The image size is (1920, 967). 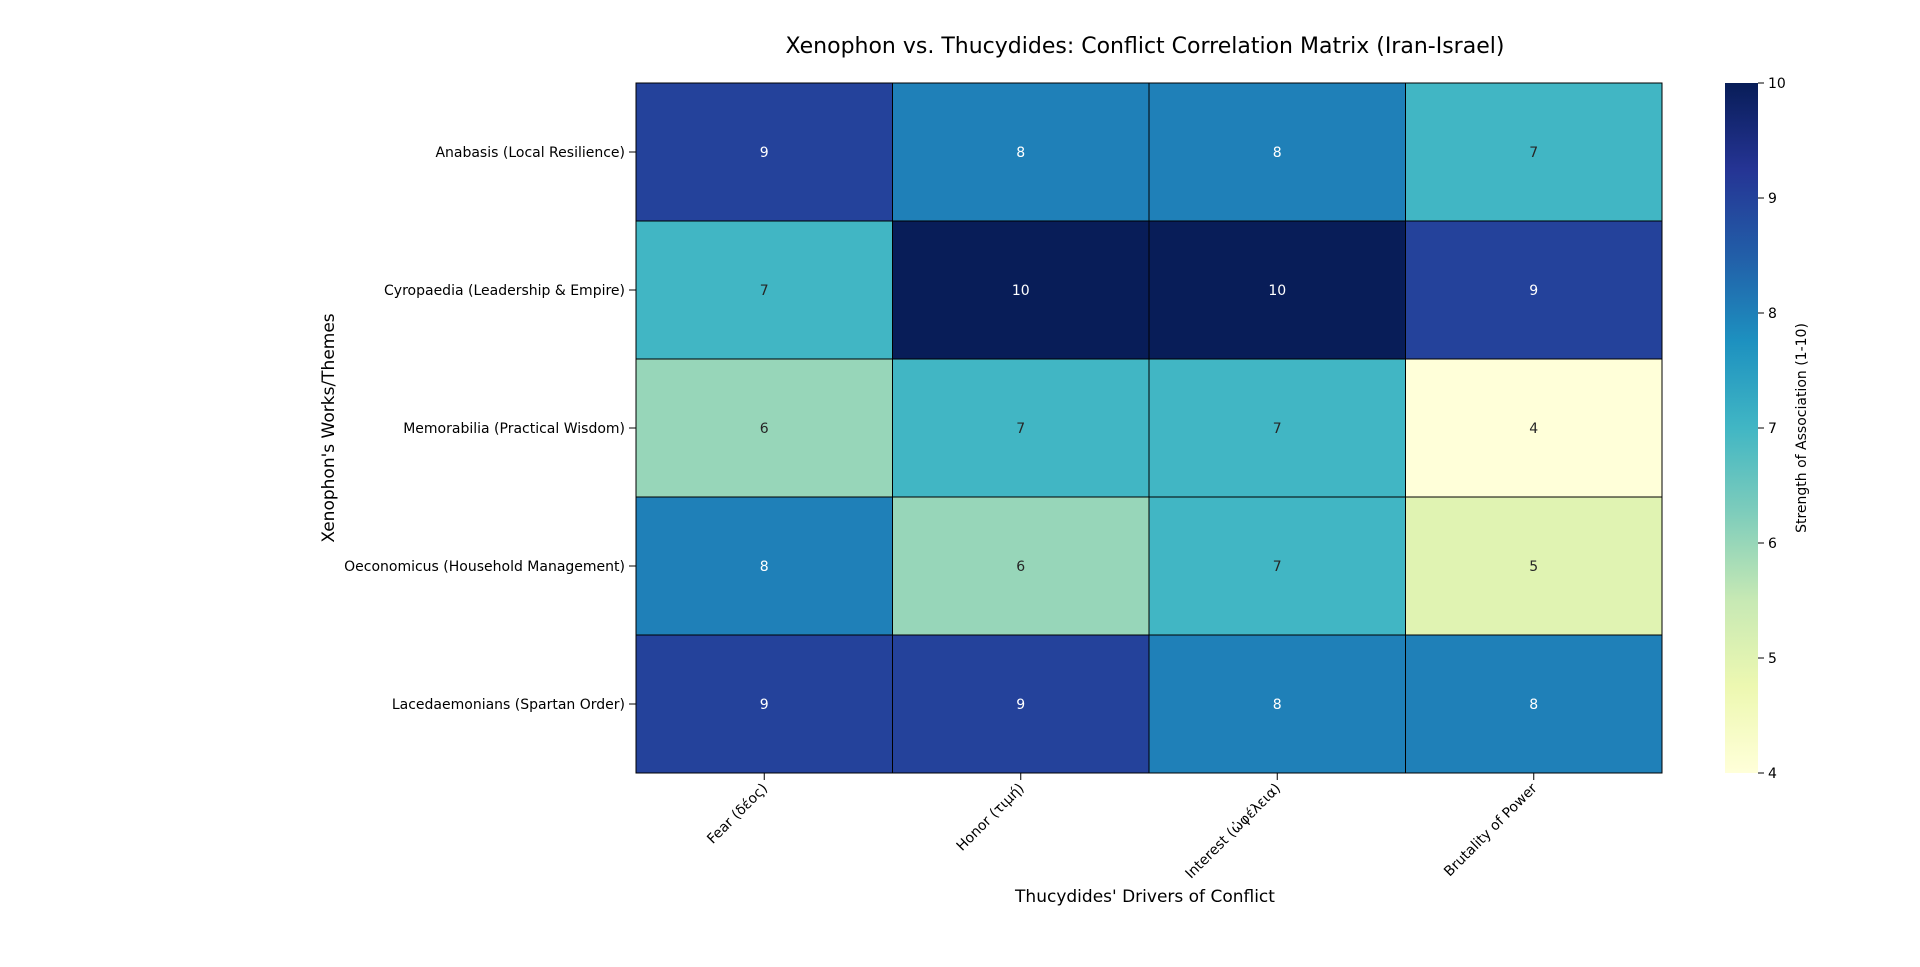 What do you see at coordinates (530, 153) in the screenshot?
I see `y-tick-label: Anabasis (Local Resilience)` at bounding box center [530, 153].